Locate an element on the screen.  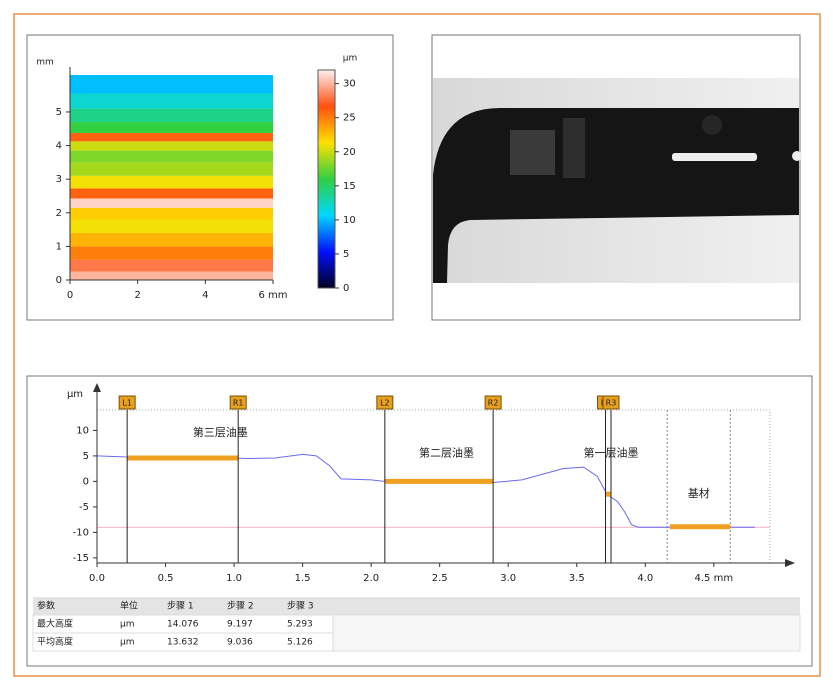
table-header-bg is located at coordinates (416, 606).